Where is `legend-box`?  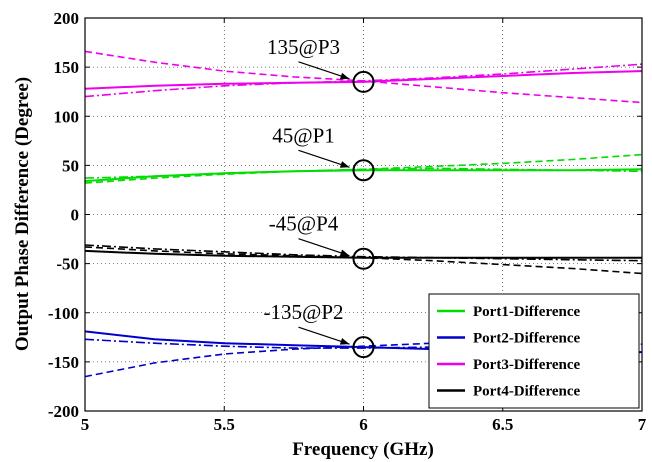 legend-box is located at coordinates (534, 351).